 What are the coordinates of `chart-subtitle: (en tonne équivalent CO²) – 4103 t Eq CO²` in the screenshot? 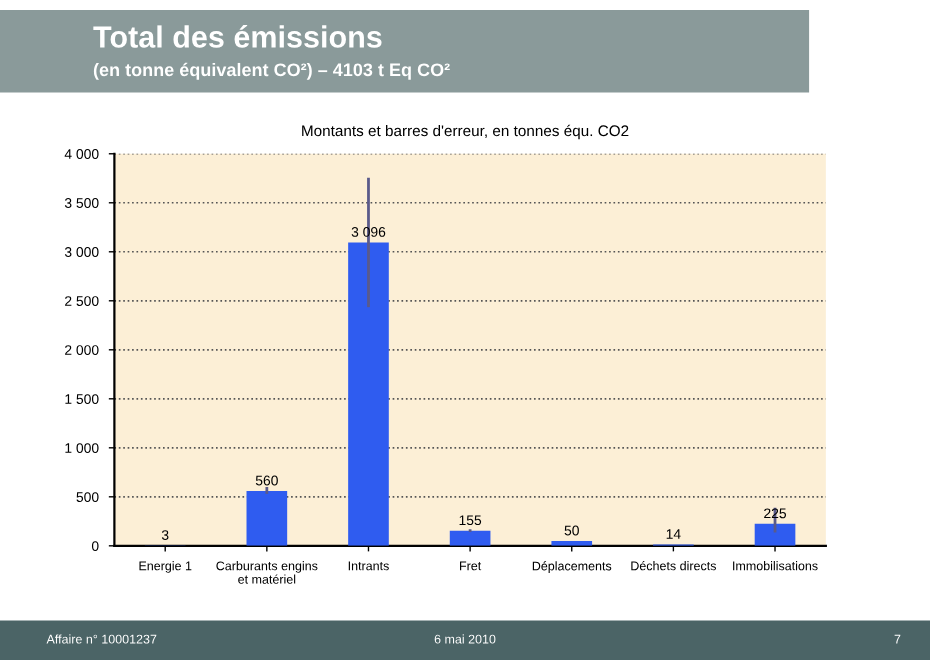 It's located at (271, 71).